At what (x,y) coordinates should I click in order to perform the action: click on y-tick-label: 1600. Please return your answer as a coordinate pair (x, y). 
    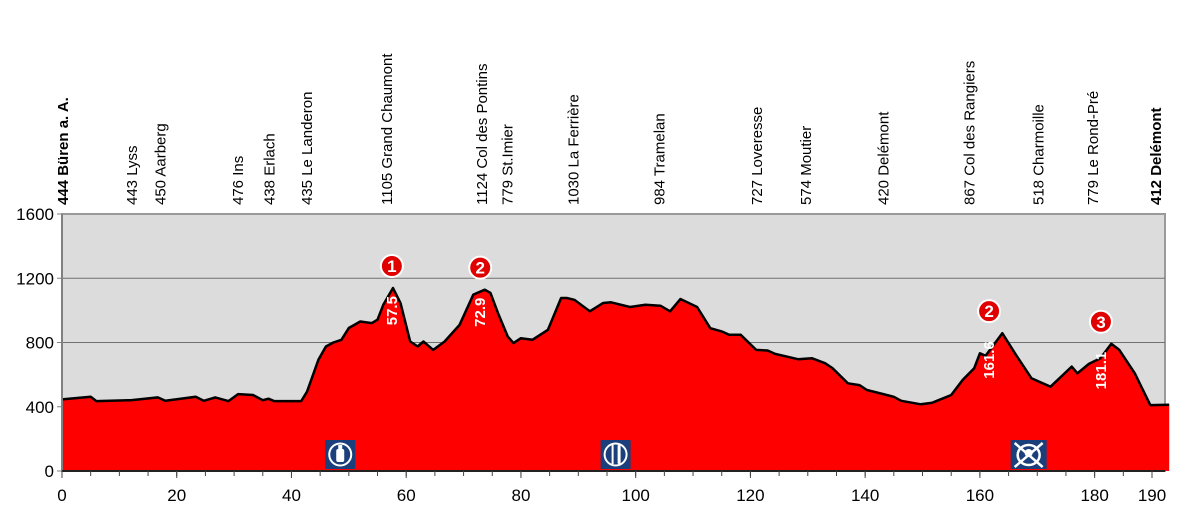
    Looking at the image, I should click on (35, 214).